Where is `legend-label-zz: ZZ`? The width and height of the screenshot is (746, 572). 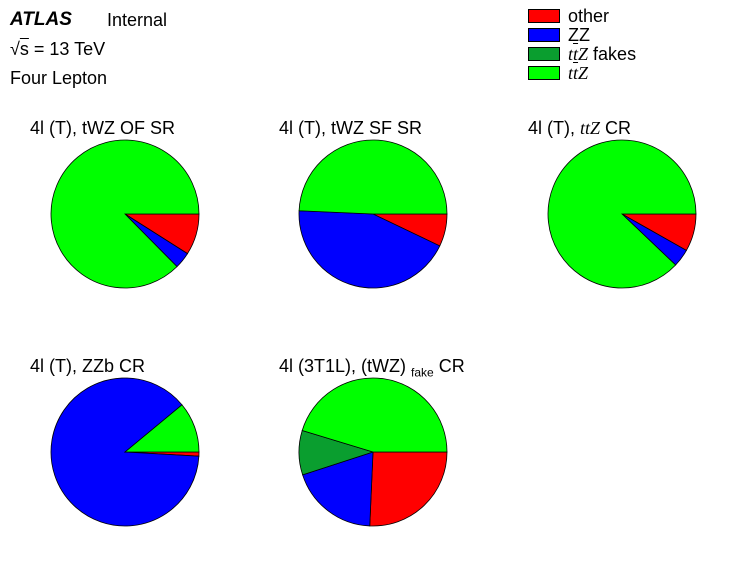
legend-label-zz: ZZ is located at coordinates (579, 35).